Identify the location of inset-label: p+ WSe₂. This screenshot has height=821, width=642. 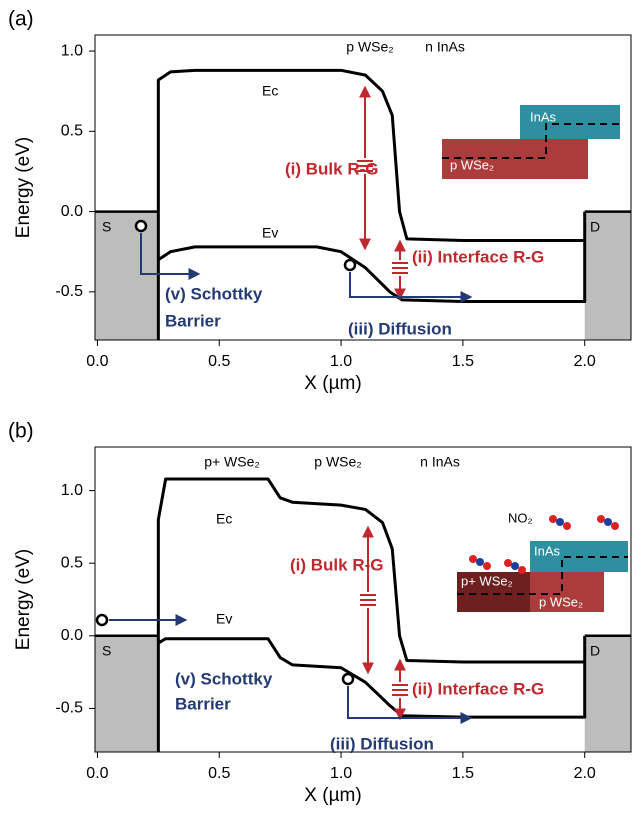
(487, 580).